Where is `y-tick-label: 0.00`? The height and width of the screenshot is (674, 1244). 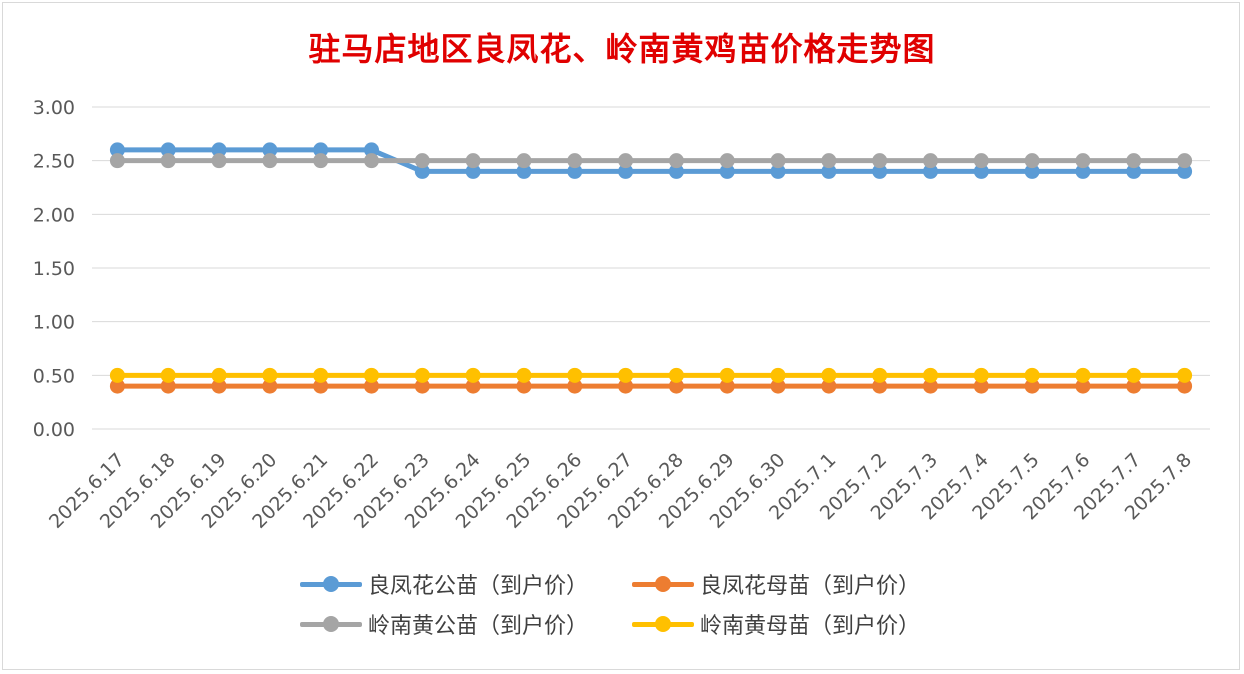
y-tick-label: 0.00 is located at coordinates (54, 430).